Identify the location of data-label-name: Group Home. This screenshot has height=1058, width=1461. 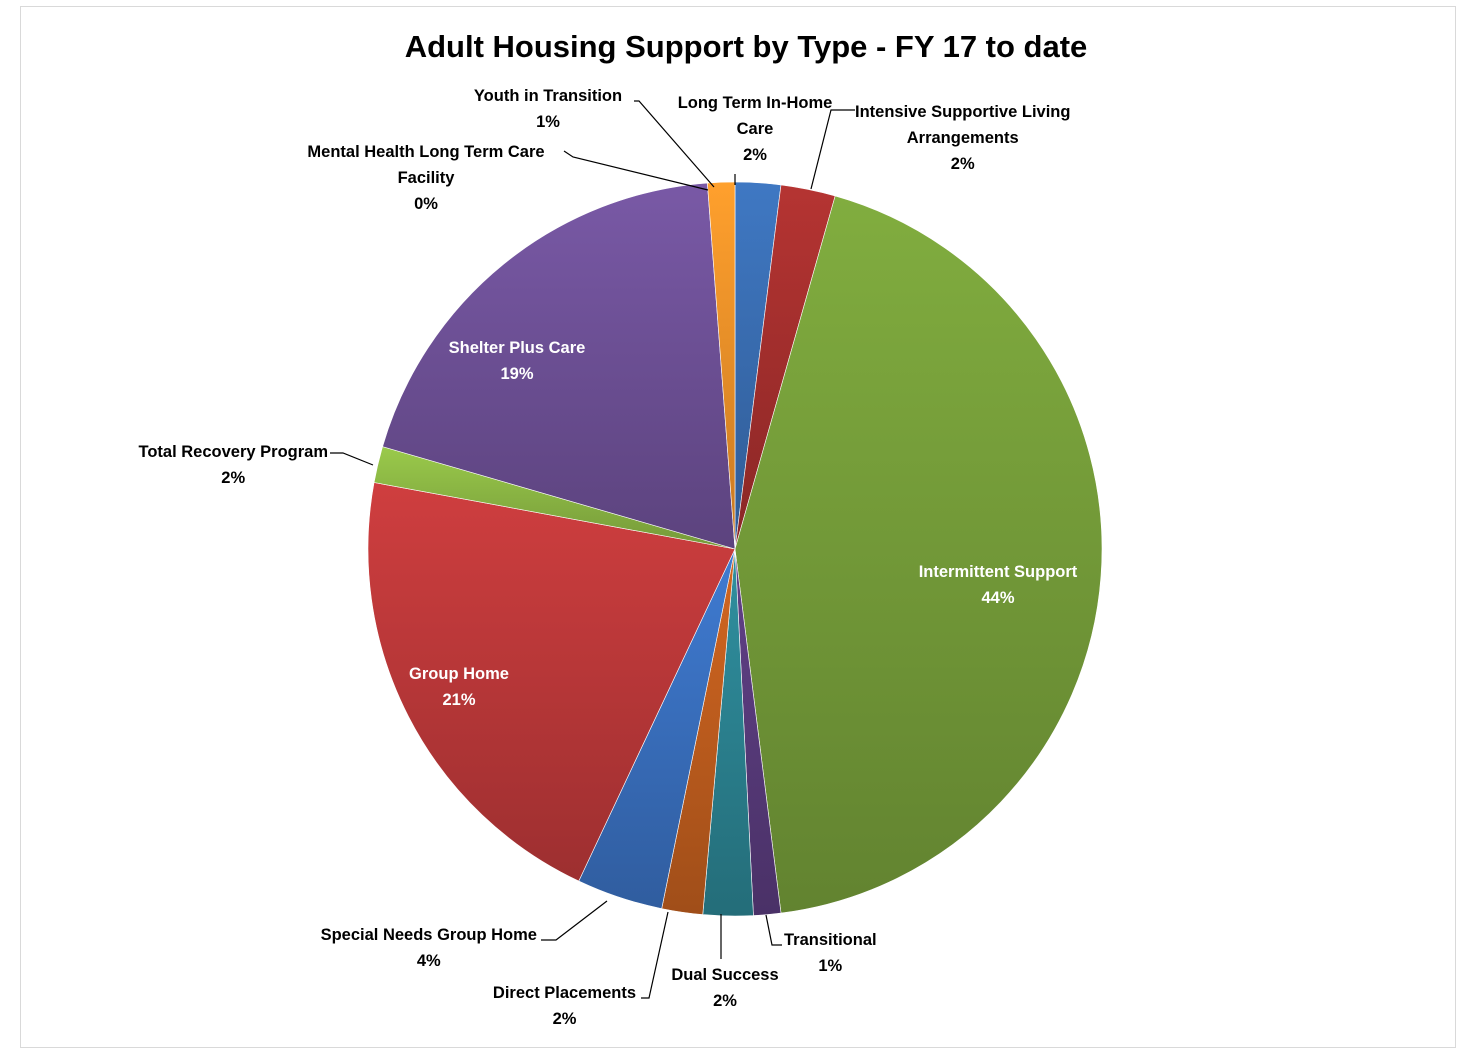
(459, 674).